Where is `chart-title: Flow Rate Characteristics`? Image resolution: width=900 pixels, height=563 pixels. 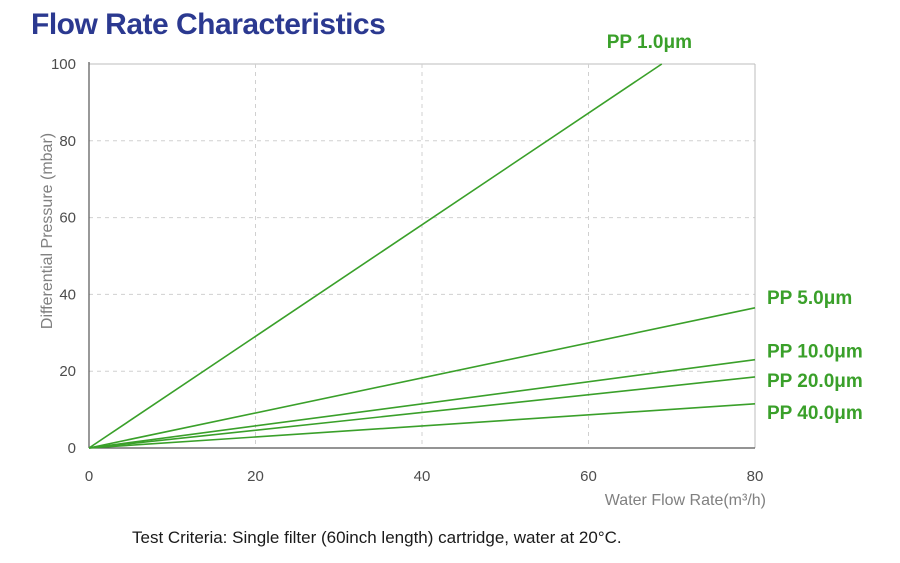
chart-title: Flow Rate Characteristics is located at coordinates (208, 24).